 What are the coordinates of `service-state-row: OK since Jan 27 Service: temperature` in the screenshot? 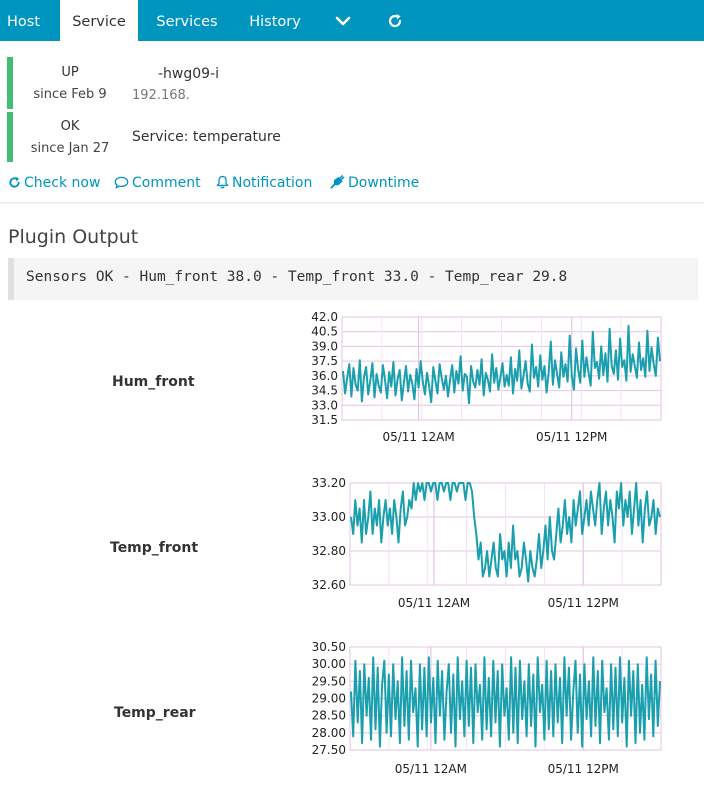 It's located at (352, 137).